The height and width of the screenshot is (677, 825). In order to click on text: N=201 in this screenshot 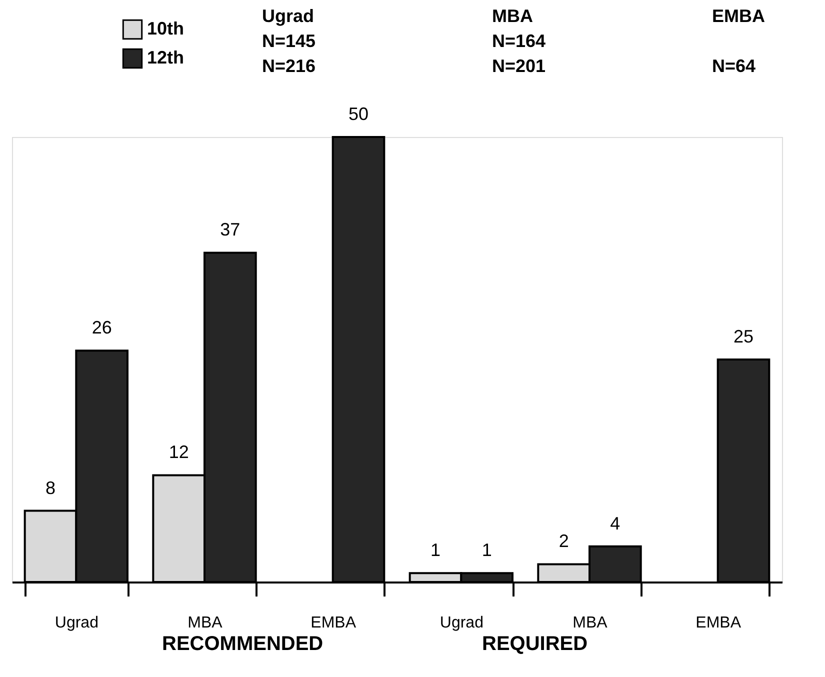, I will do `click(519, 66)`.